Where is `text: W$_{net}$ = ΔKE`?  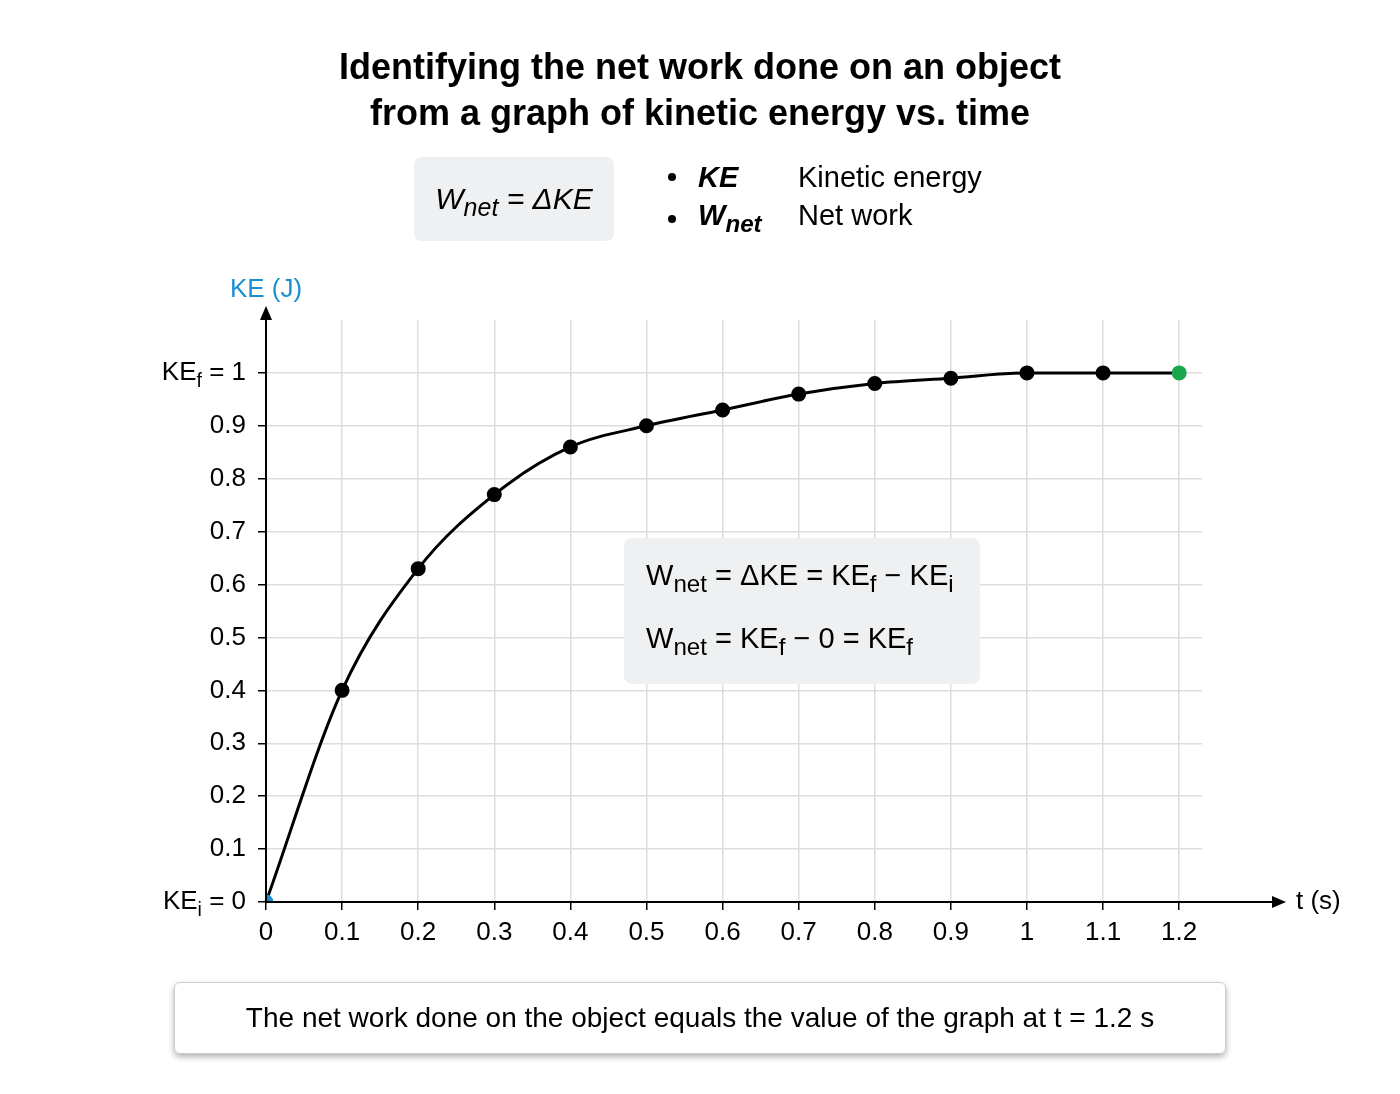 text: W$_{net}$ = ΔKE is located at coordinates (514, 199).